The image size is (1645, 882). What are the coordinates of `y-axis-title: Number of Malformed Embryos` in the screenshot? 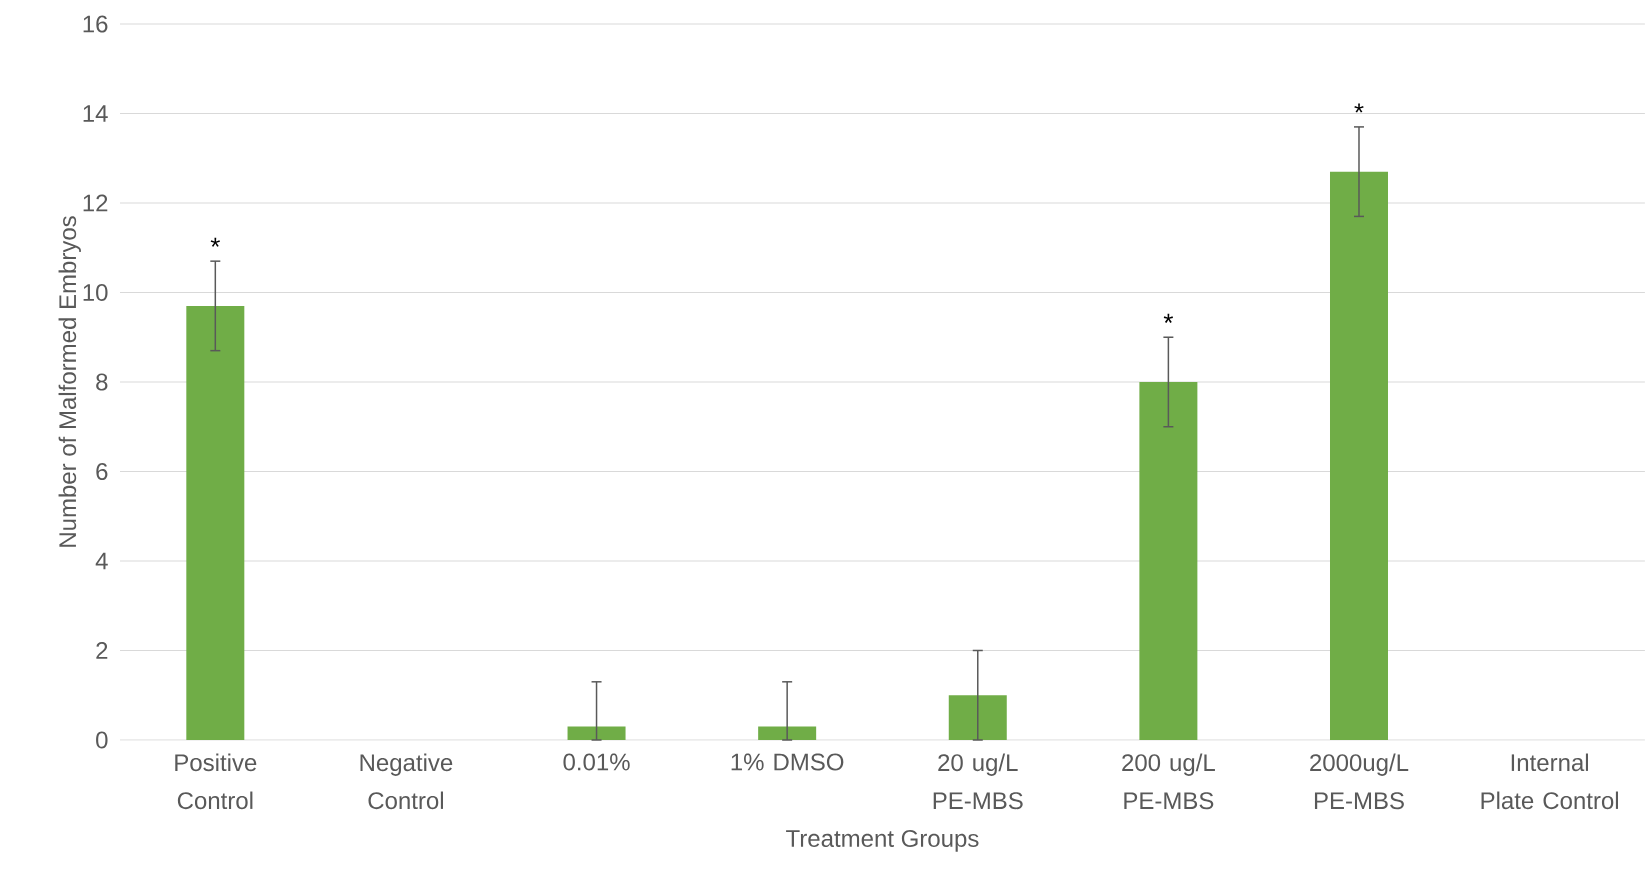 It's located at (69, 381).